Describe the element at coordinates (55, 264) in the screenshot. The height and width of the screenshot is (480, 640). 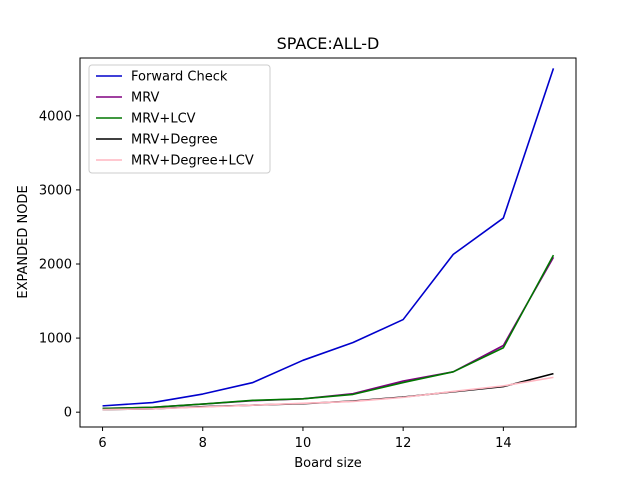
I see `y-tick-label: 2000` at that location.